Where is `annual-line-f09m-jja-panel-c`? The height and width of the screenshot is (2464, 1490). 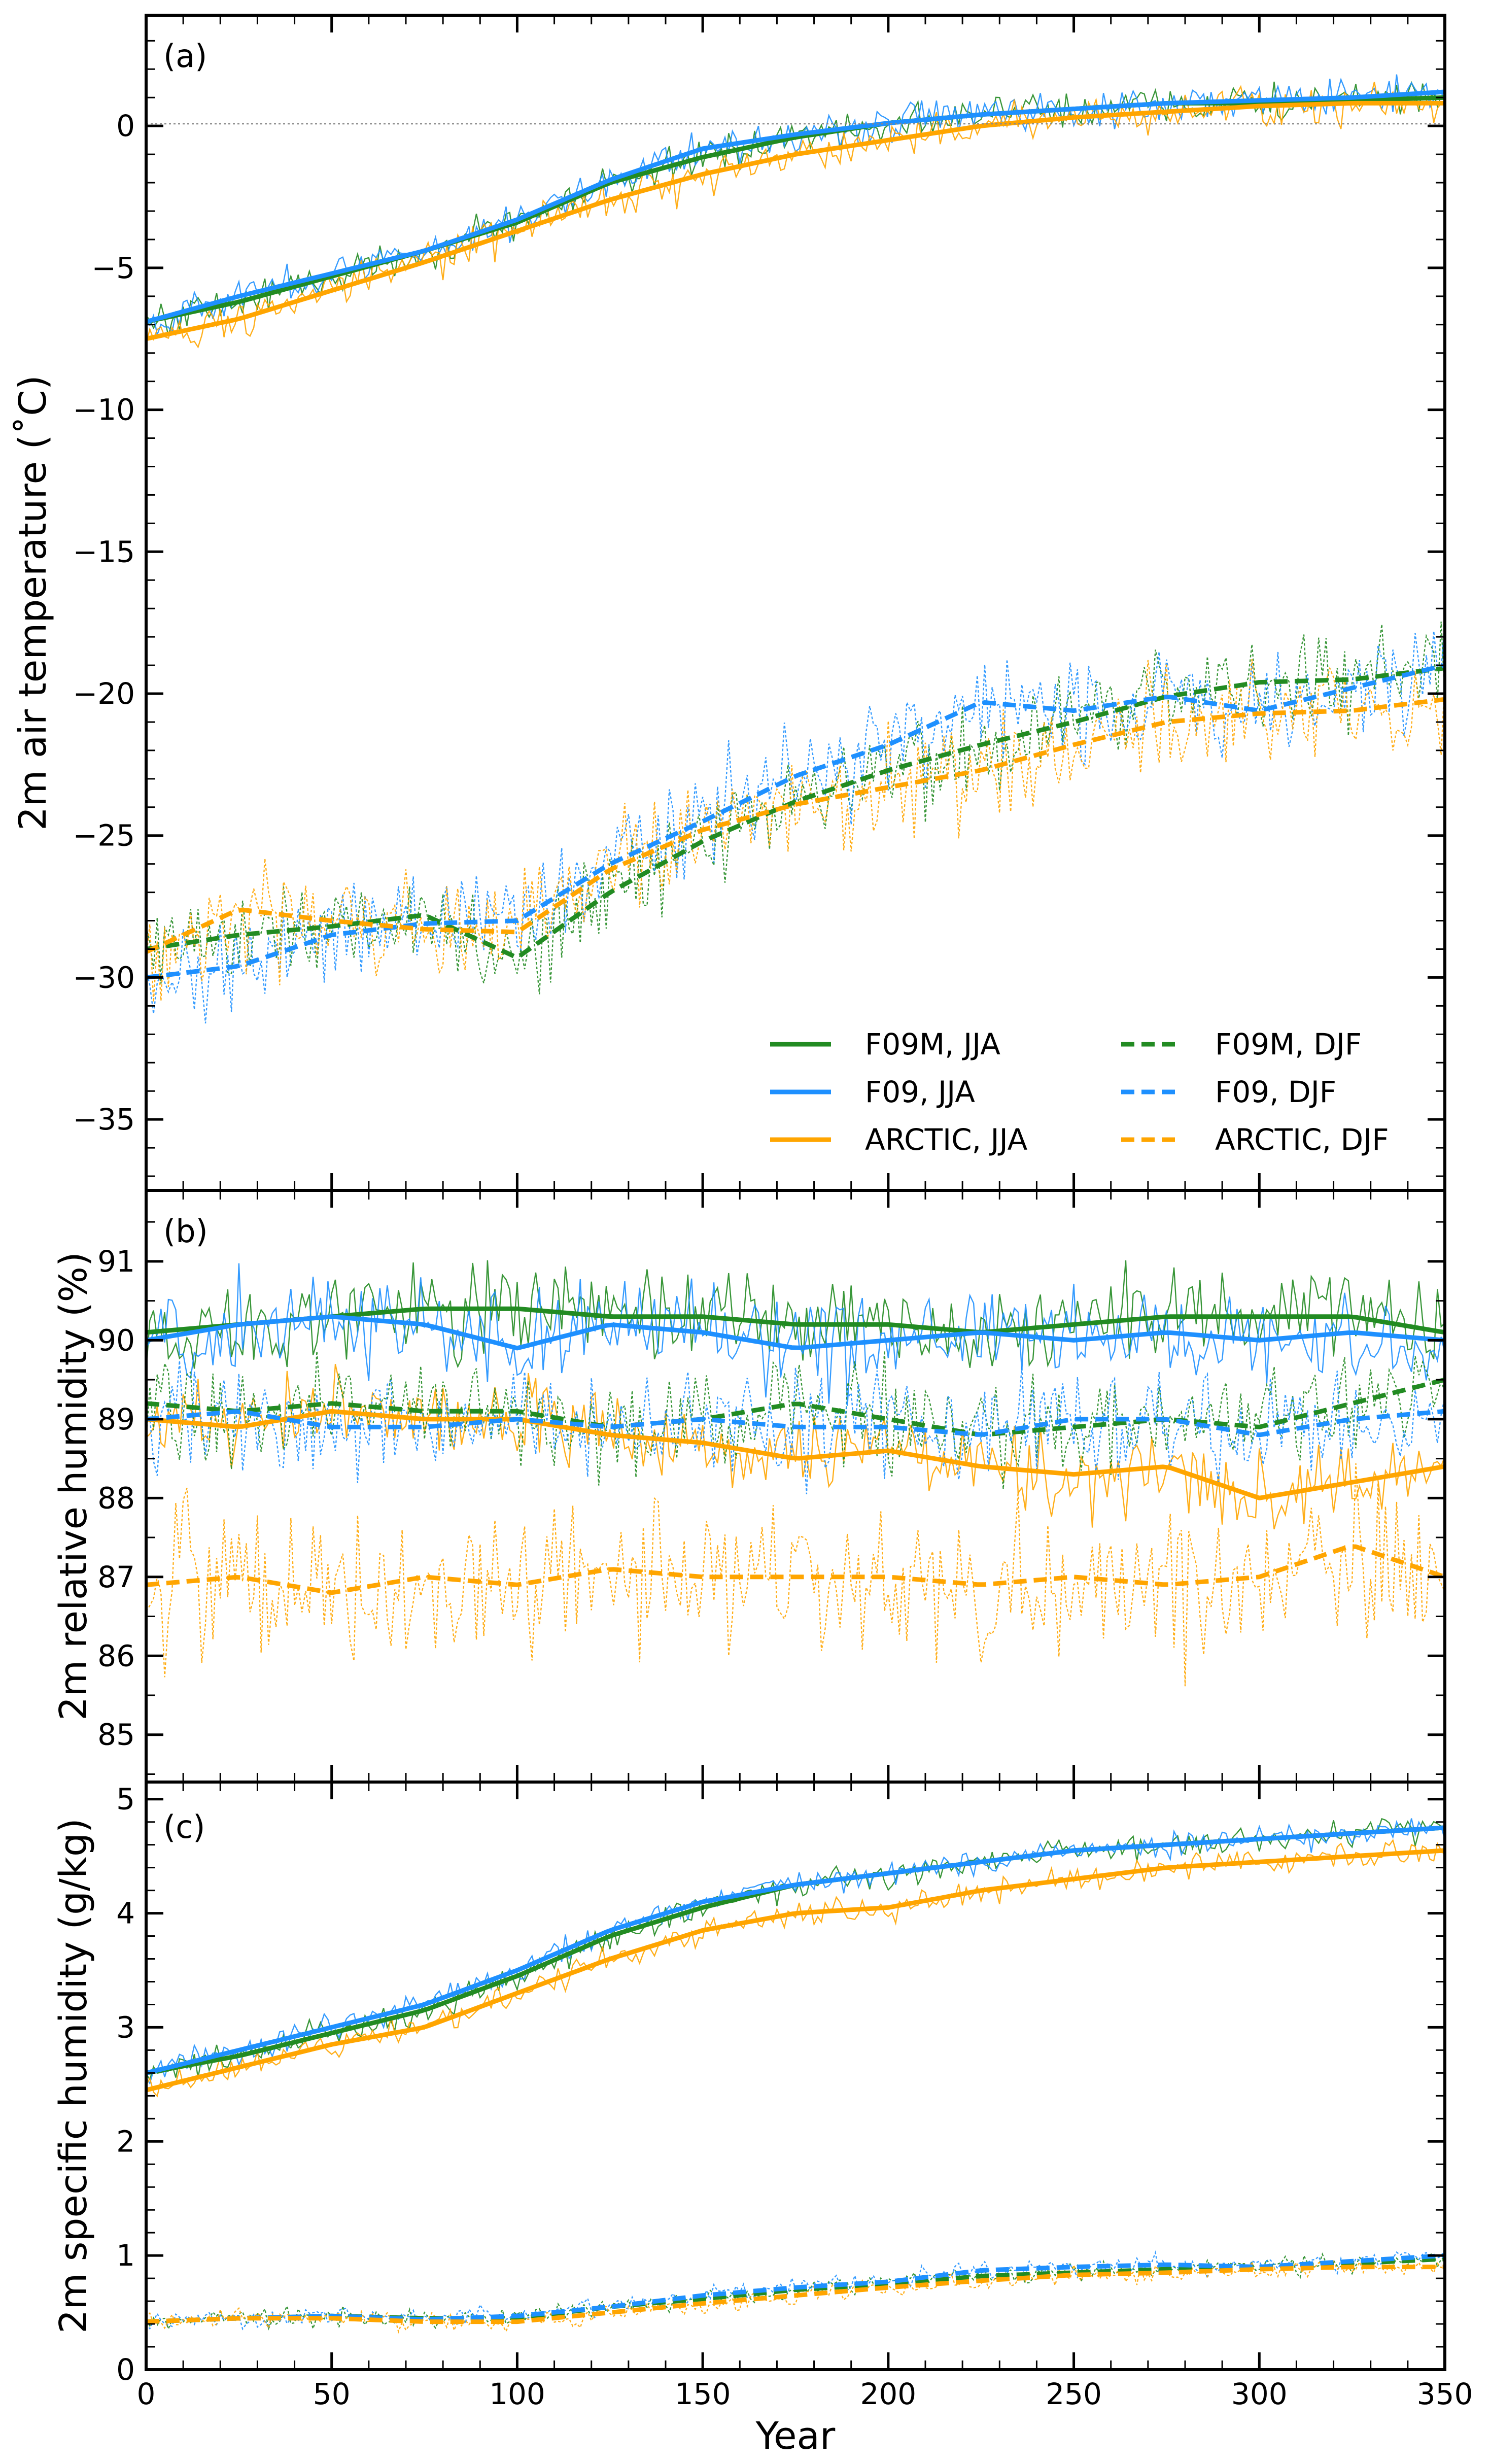
annual-line-f09m-jja-panel-c is located at coordinates (795, 1949).